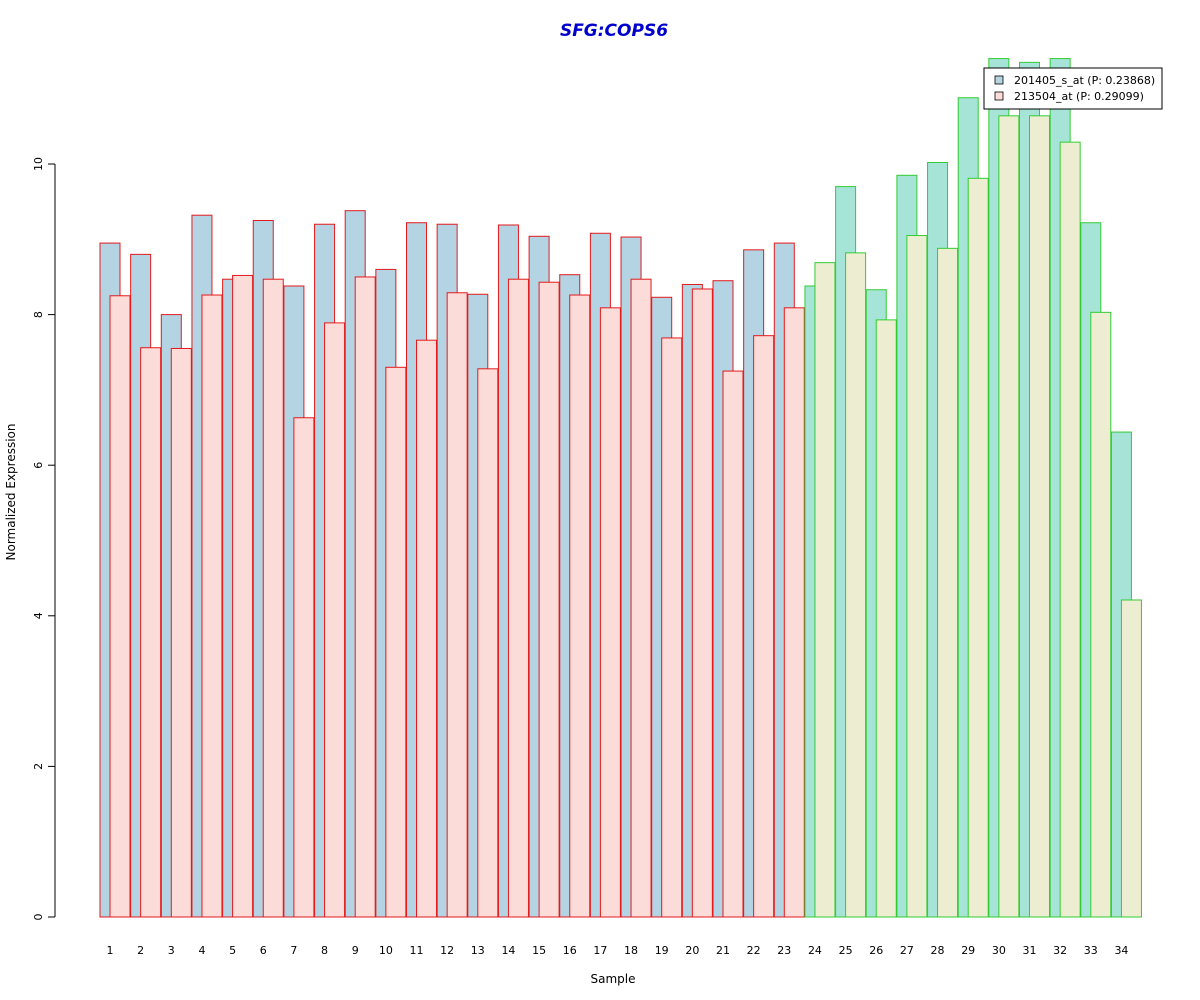 This screenshot has height=1000, width=1200. I want to click on x-tick-label: 9, so click(355, 950).